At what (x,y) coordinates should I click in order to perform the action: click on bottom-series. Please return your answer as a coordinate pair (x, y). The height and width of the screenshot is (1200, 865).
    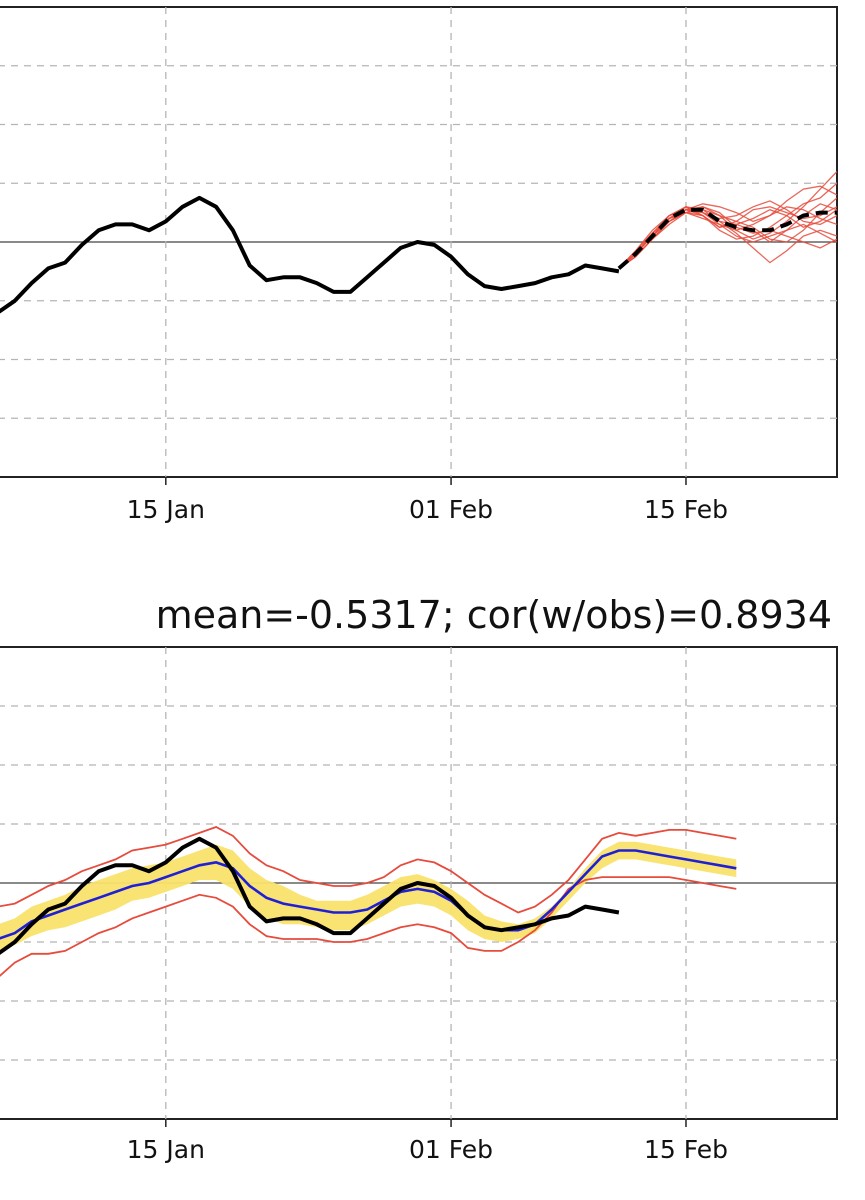
    Looking at the image, I should click on (368, 901).